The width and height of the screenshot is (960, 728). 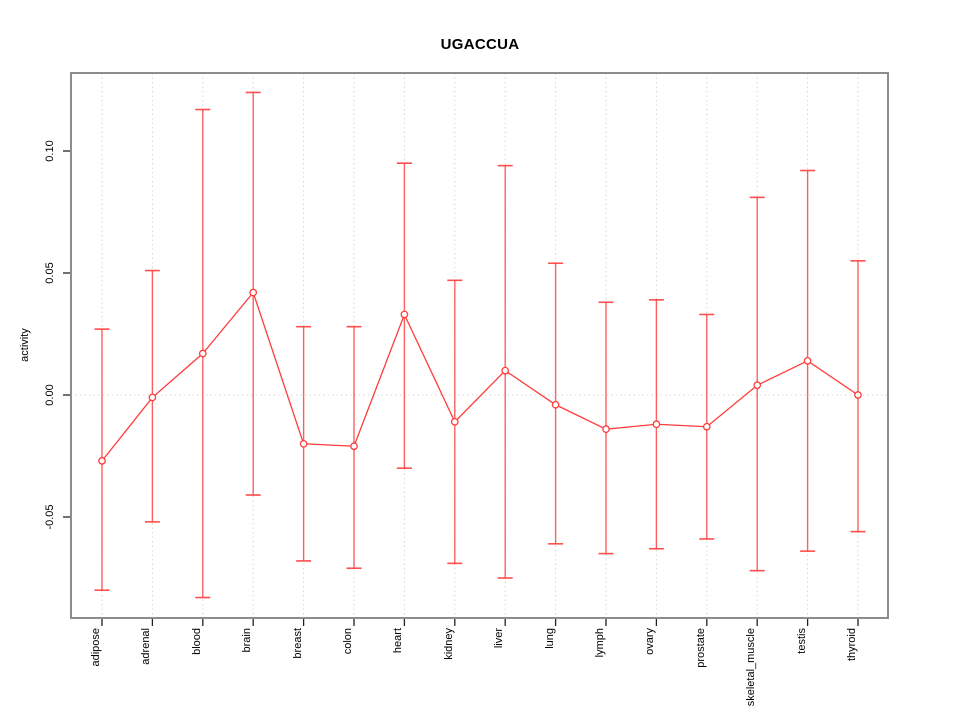 What do you see at coordinates (25, 345) in the screenshot?
I see `y-axis-label: activity` at bounding box center [25, 345].